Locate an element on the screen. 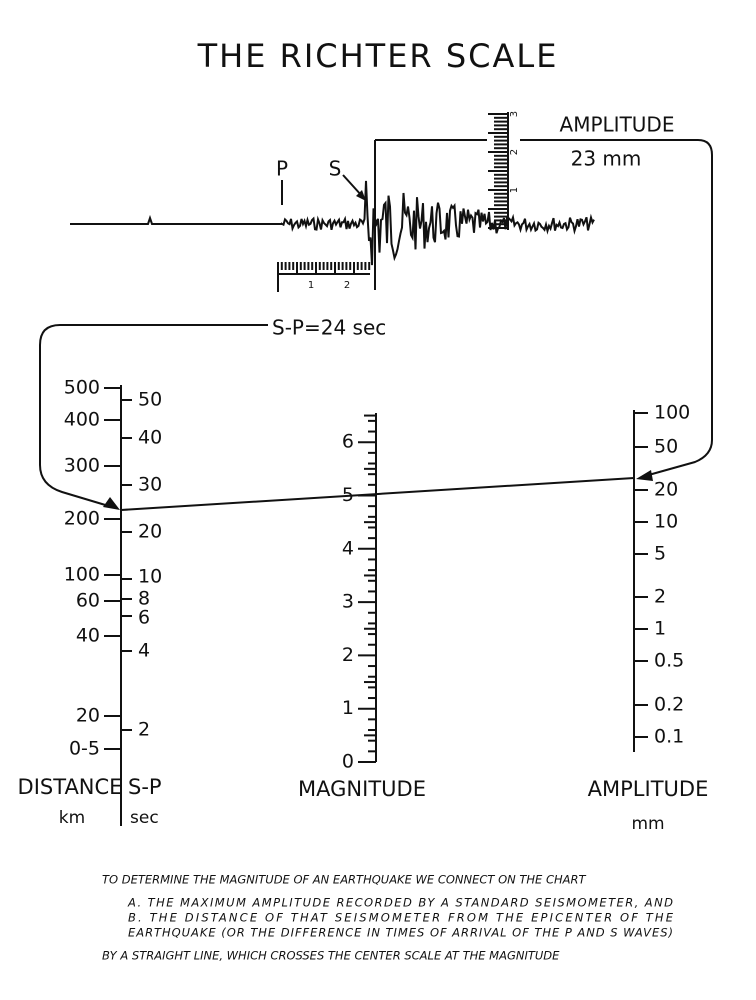  distance-label: 400 is located at coordinates (82, 420).